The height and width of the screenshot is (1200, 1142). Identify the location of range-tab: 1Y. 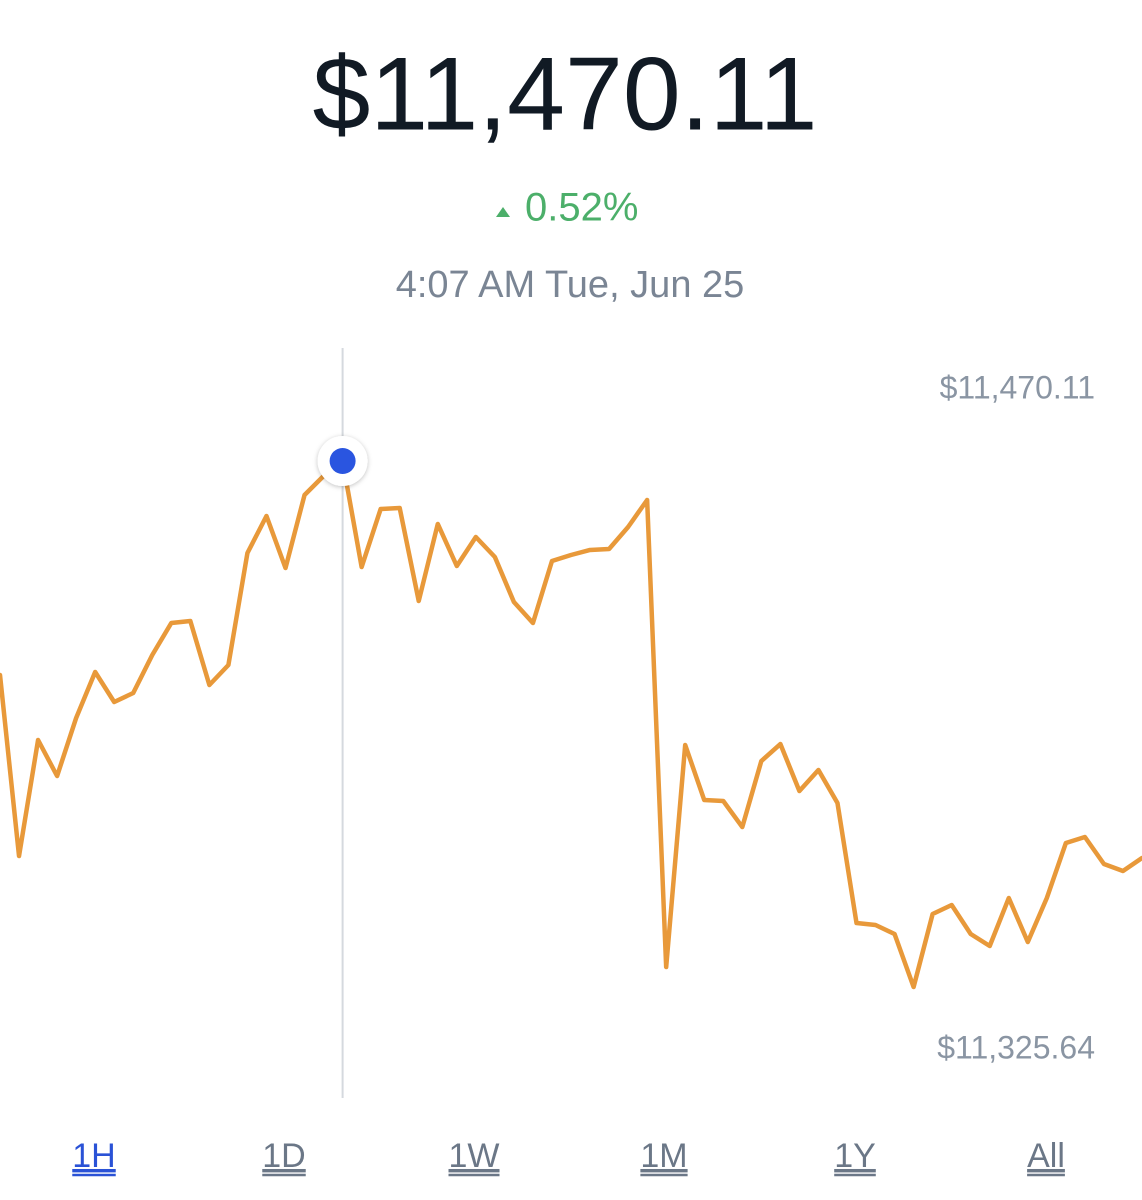
(855, 1156).